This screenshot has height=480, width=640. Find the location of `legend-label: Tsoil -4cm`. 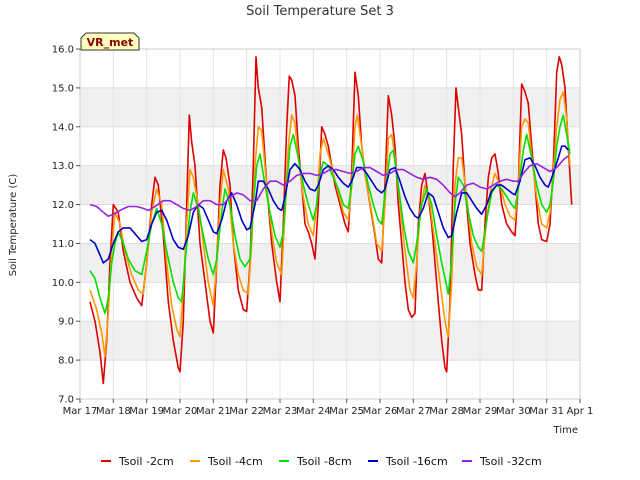

legend-label: Tsoil -4cm is located at coordinates (235, 461).